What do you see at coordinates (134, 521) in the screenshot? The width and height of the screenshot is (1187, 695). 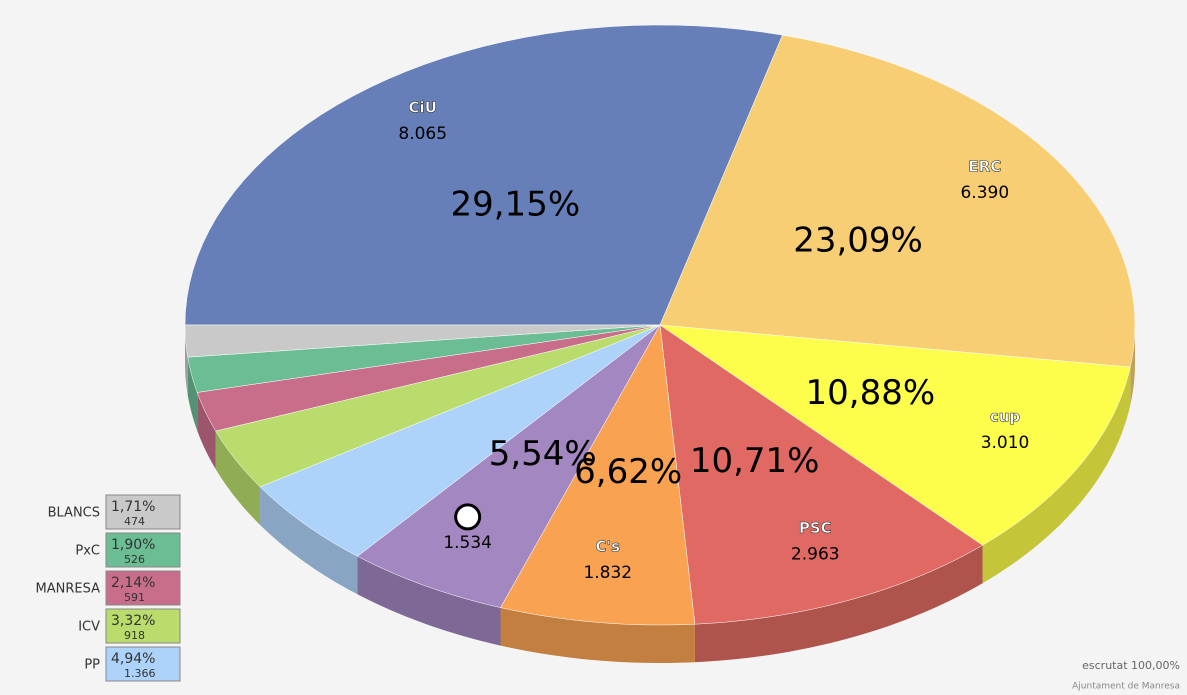 I see `legend-votes: 474` at bounding box center [134, 521].